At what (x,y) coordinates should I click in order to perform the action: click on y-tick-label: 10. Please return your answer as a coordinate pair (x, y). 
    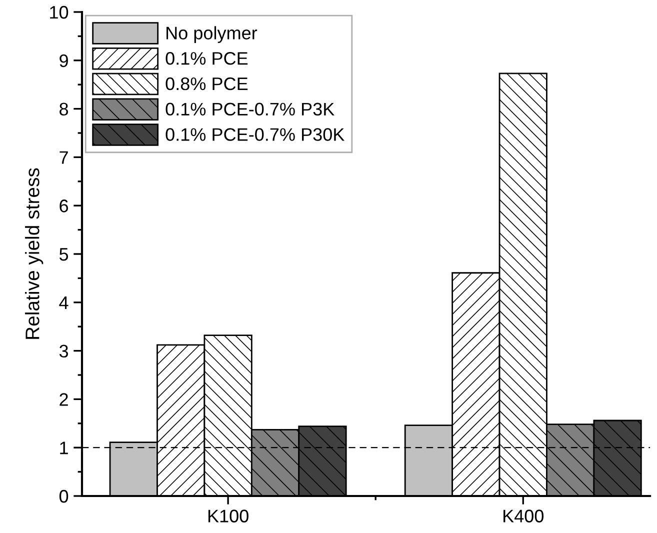
    Looking at the image, I should click on (59, 12).